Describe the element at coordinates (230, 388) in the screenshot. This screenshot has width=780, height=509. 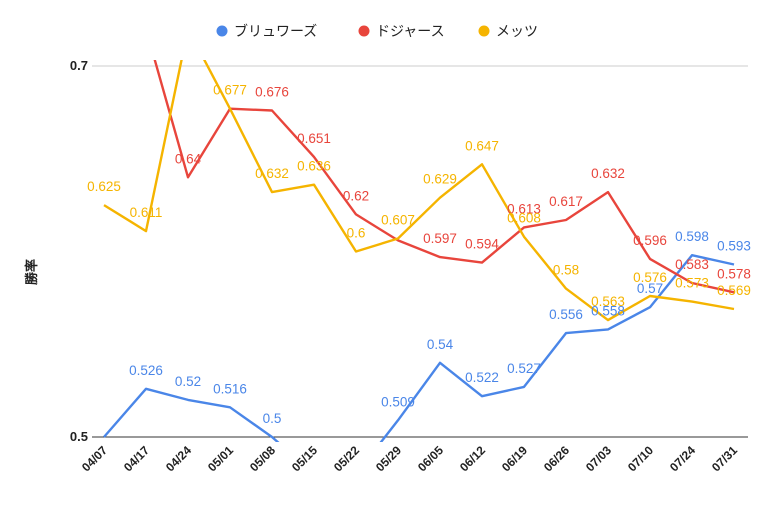
I see `data-label: 0.516` at that location.